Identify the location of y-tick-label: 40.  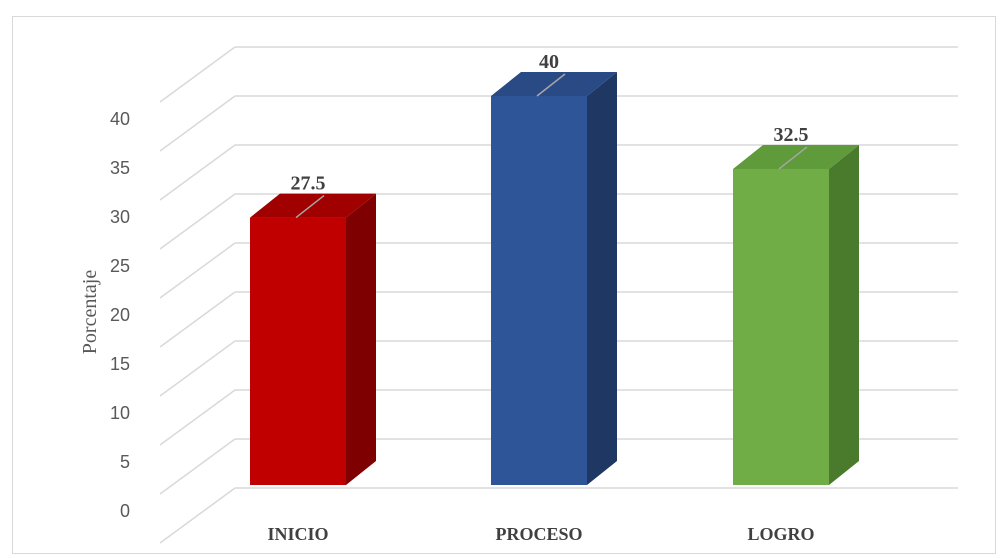
(120, 119).